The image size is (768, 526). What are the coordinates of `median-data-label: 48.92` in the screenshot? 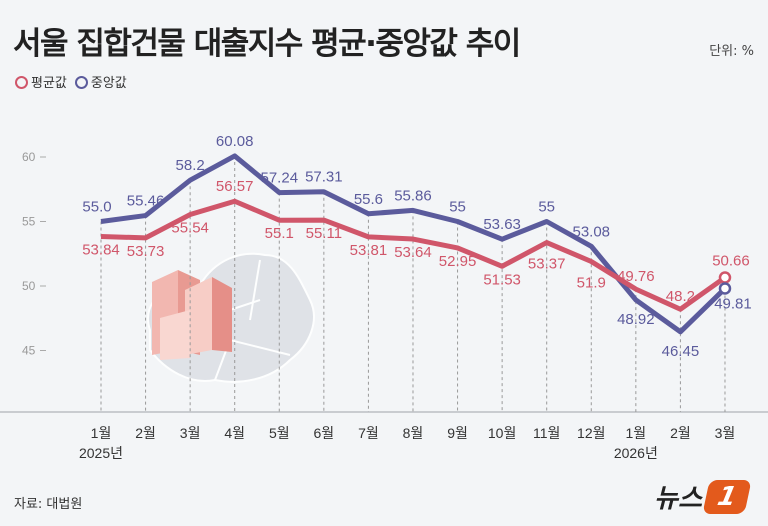 It's located at (636, 319).